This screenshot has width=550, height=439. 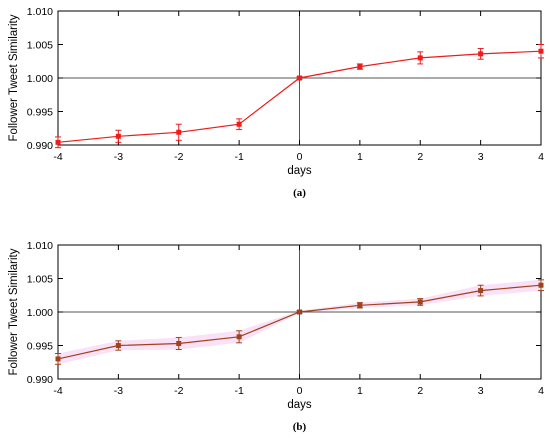 What do you see at coordinates (300, 427) in the screenshot?
I see `figure-caption: (b)` at bounding box center [300, 427].